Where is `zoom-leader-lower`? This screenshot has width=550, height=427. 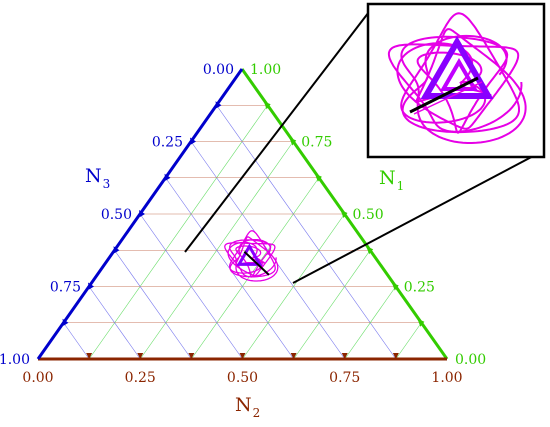 zoom-leader-lower is located at coordinates (416, 218).